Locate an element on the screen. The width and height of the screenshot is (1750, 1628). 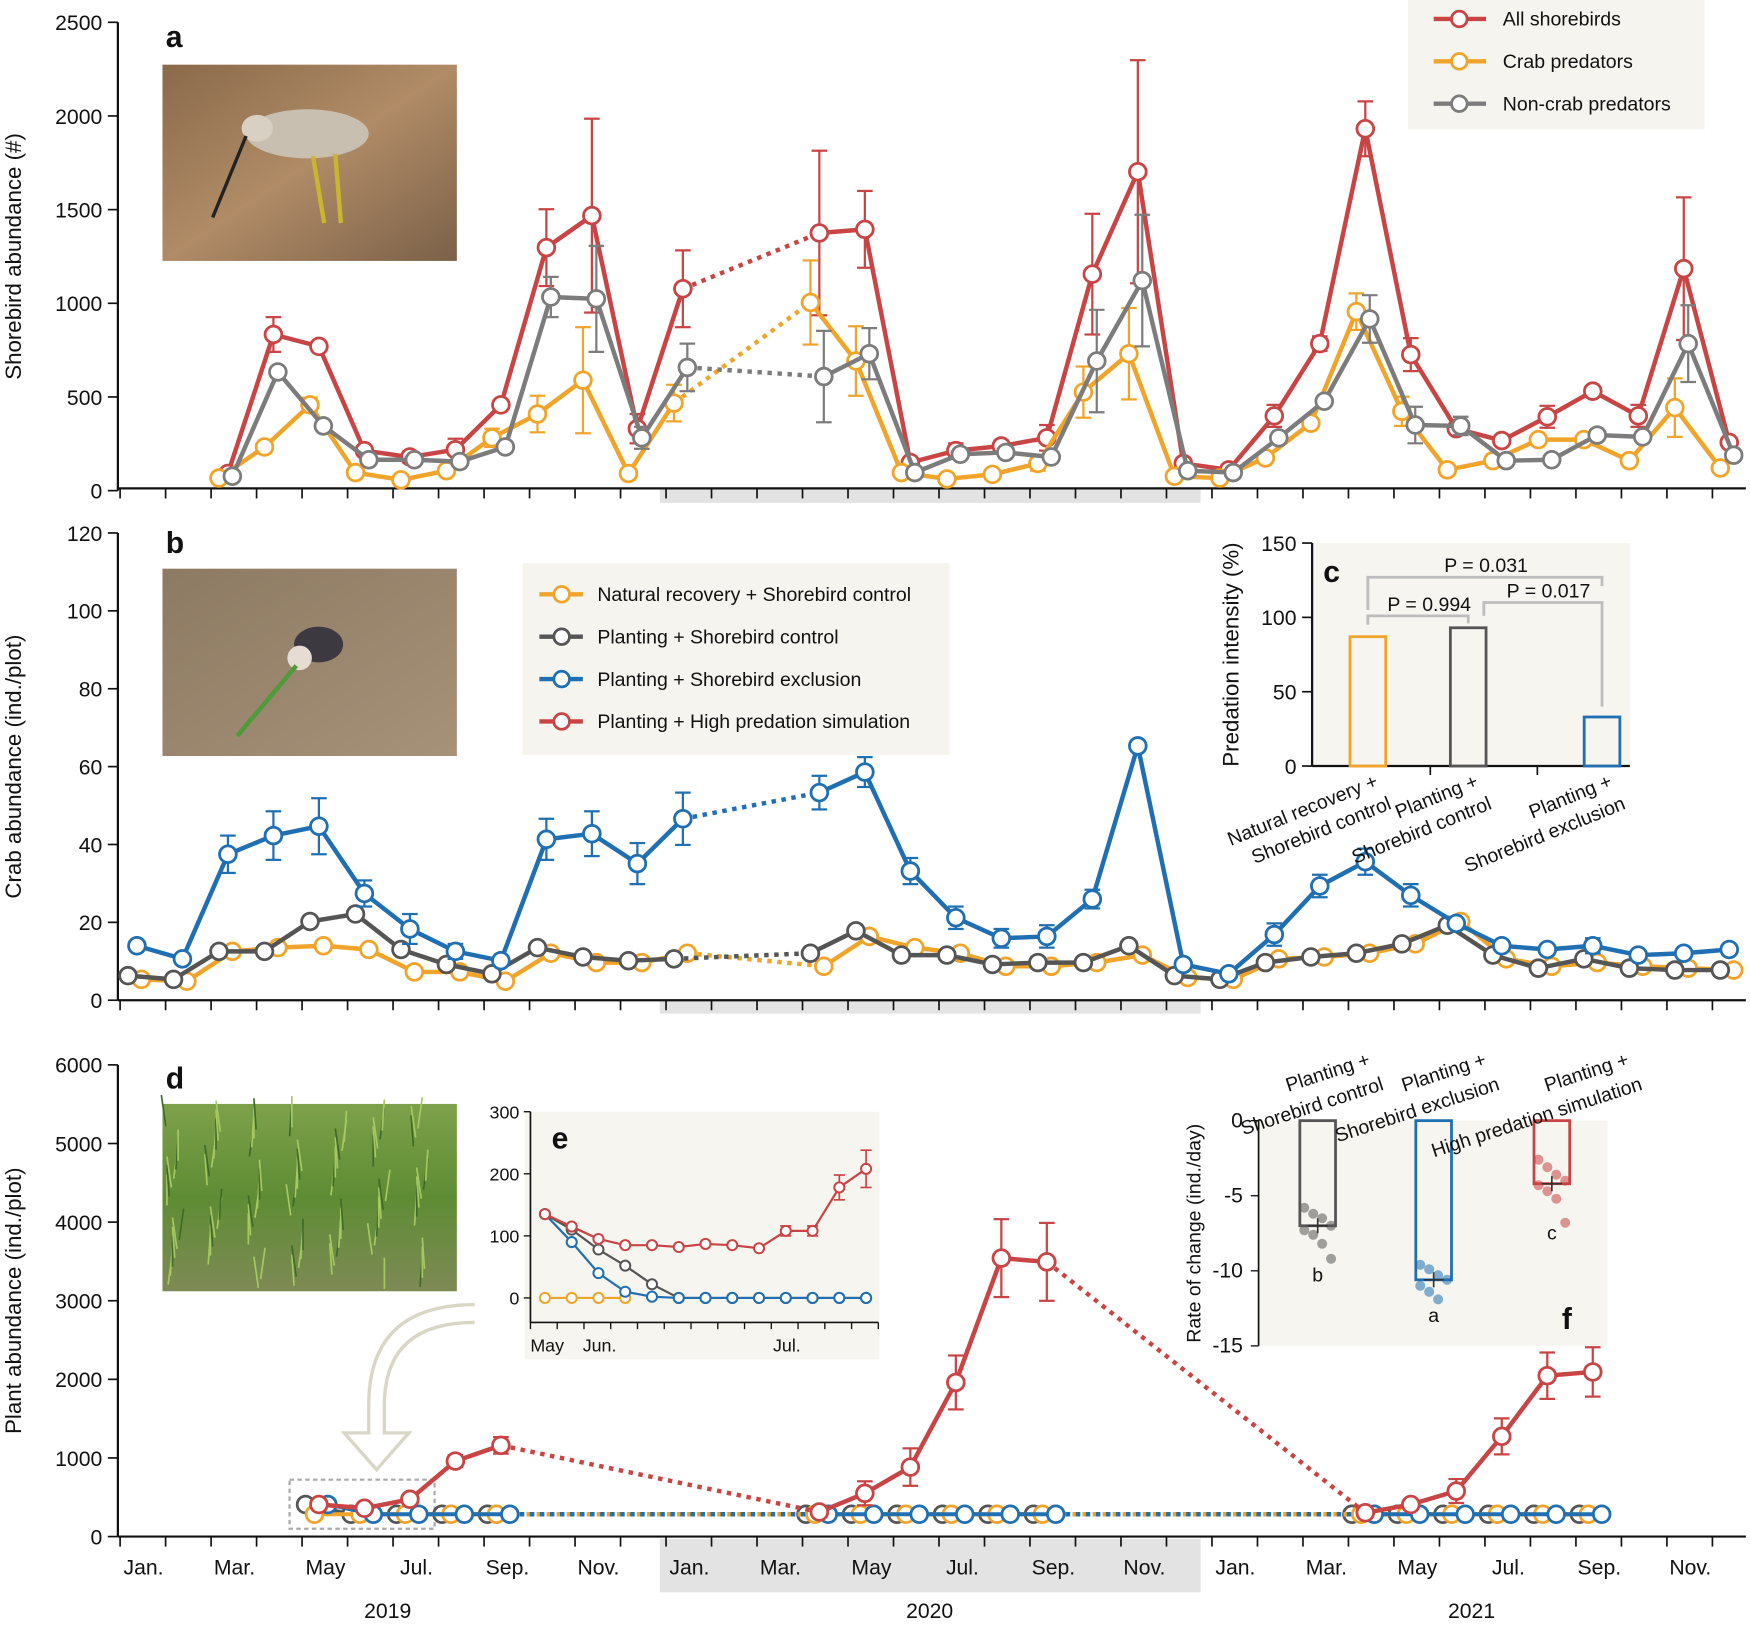
inset-e-background is located at coordinates (702, 1235).